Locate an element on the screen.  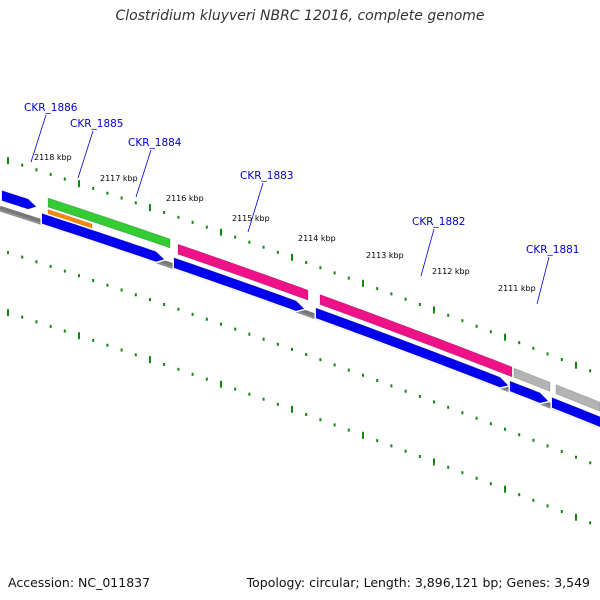
gene-label-ckr-1883: CKR_1883 is located at coordinates (266, 176).